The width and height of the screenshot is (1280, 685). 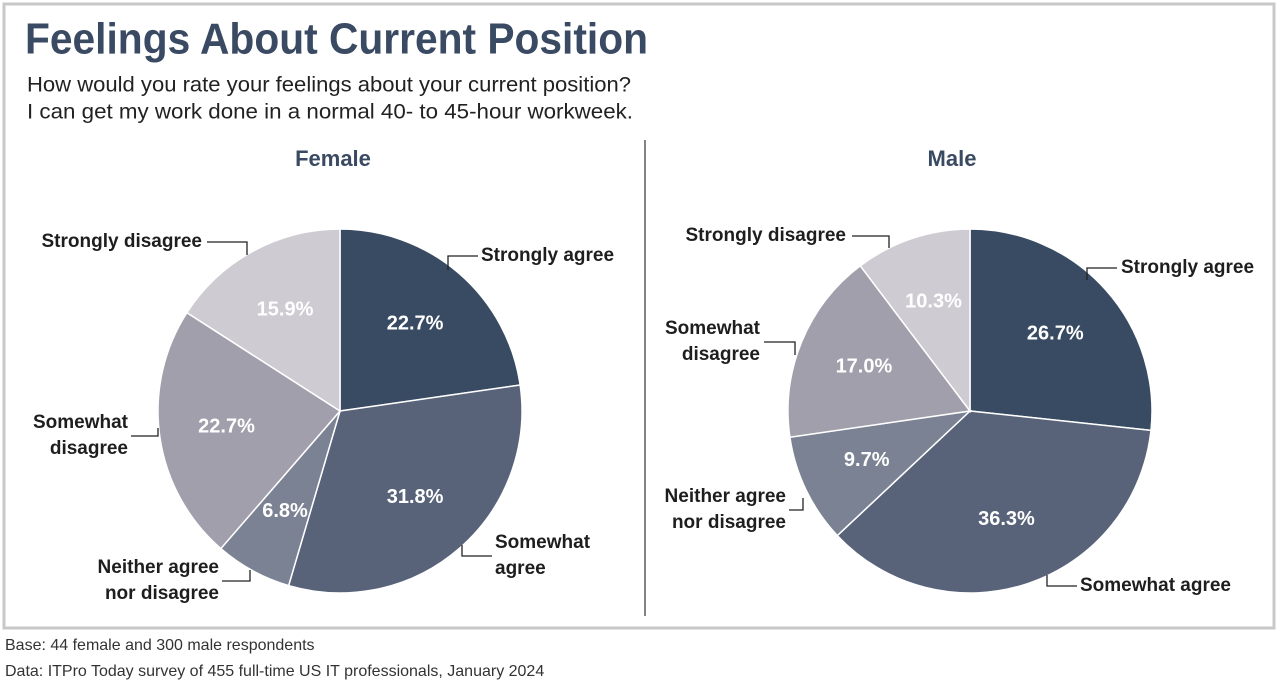 What do you see at coordinates (1055, 334) in the screenshot?
I see `value-label: 26.7%` at bounding box center [1055, 334].